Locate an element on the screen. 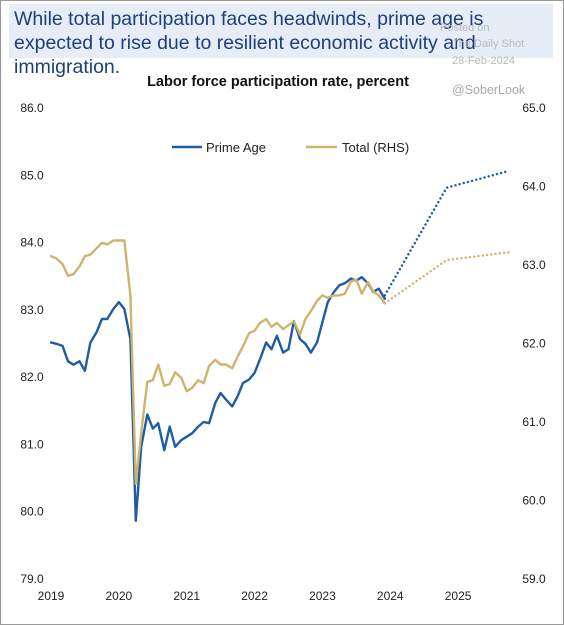 Image resolution: width=564 pixels, height=625 pixels. x-tick-label: 2019 is located at coordinates (51, 596).